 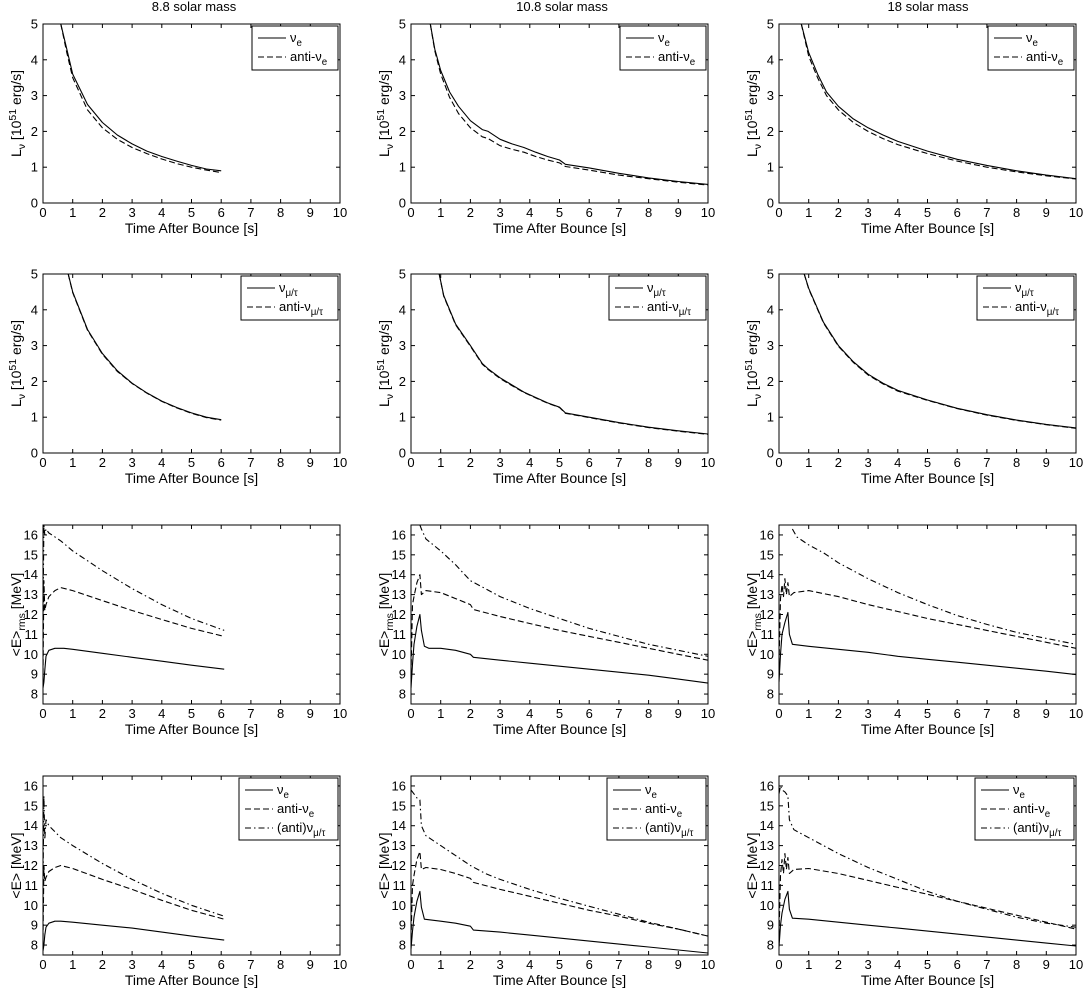 I want to click on label-run: <E>, so click(x=16, y=644).